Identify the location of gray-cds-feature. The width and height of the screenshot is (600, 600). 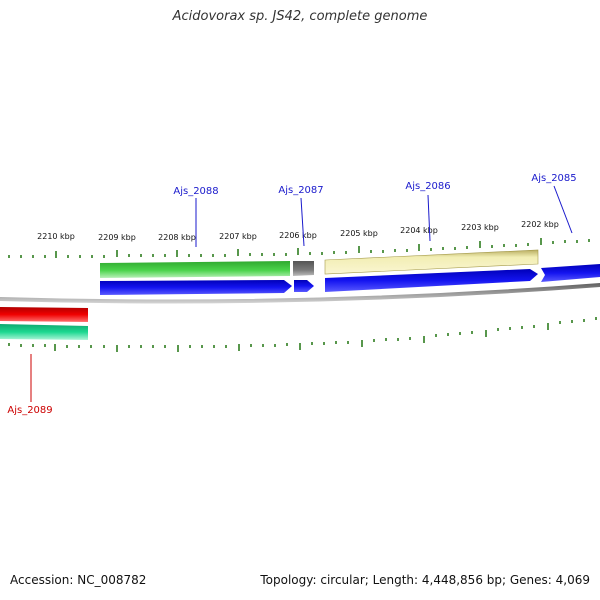
(303, 268).